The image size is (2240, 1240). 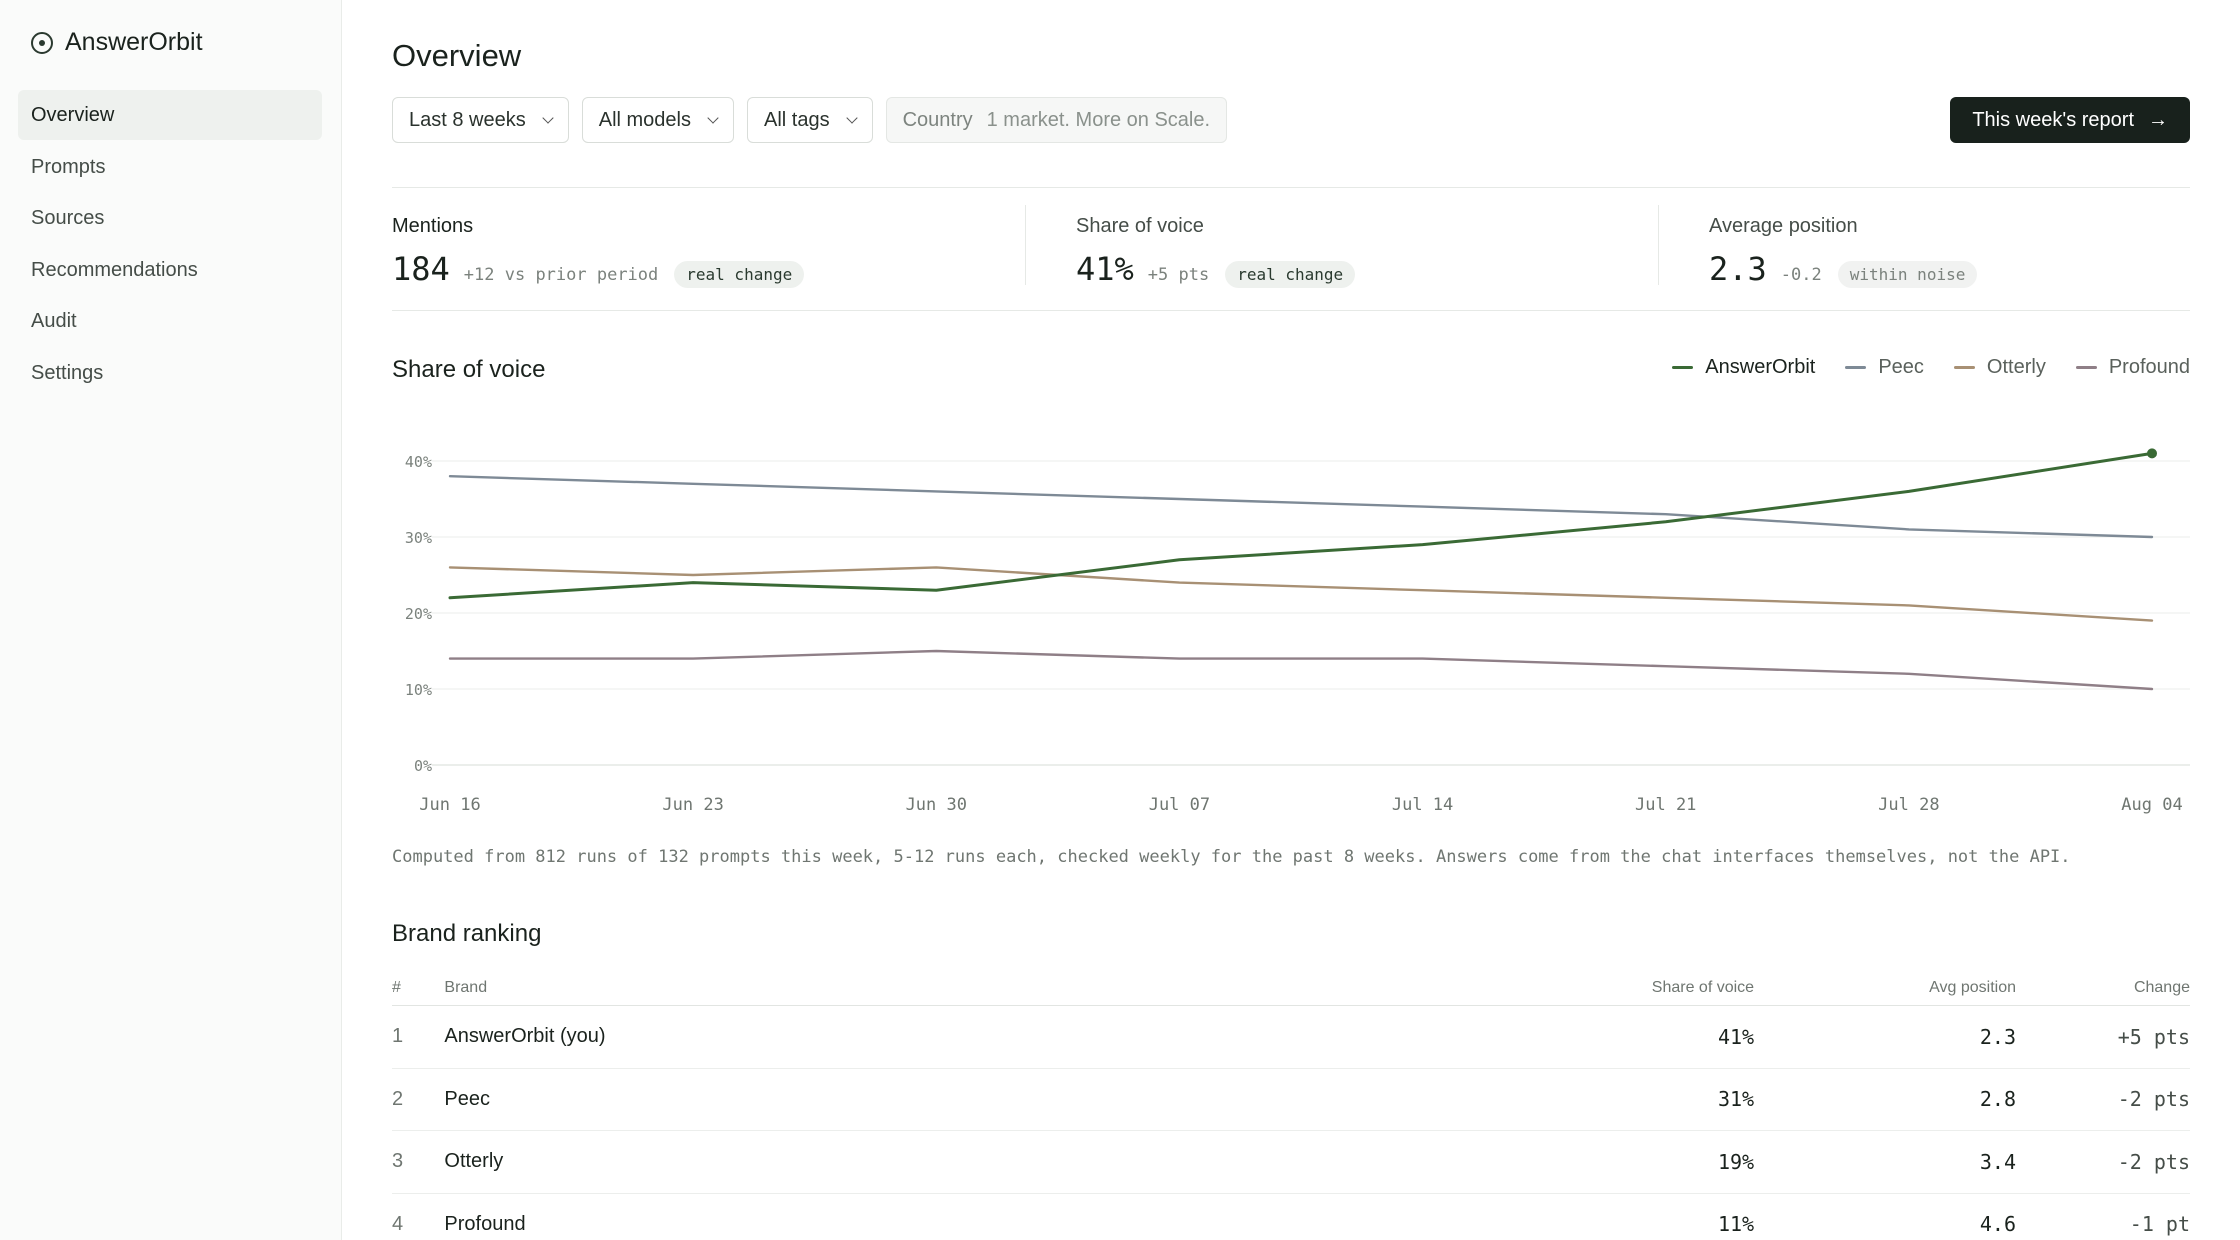 I want to click on row-avg-position: 2.8, so click(x=1997, y=1099).